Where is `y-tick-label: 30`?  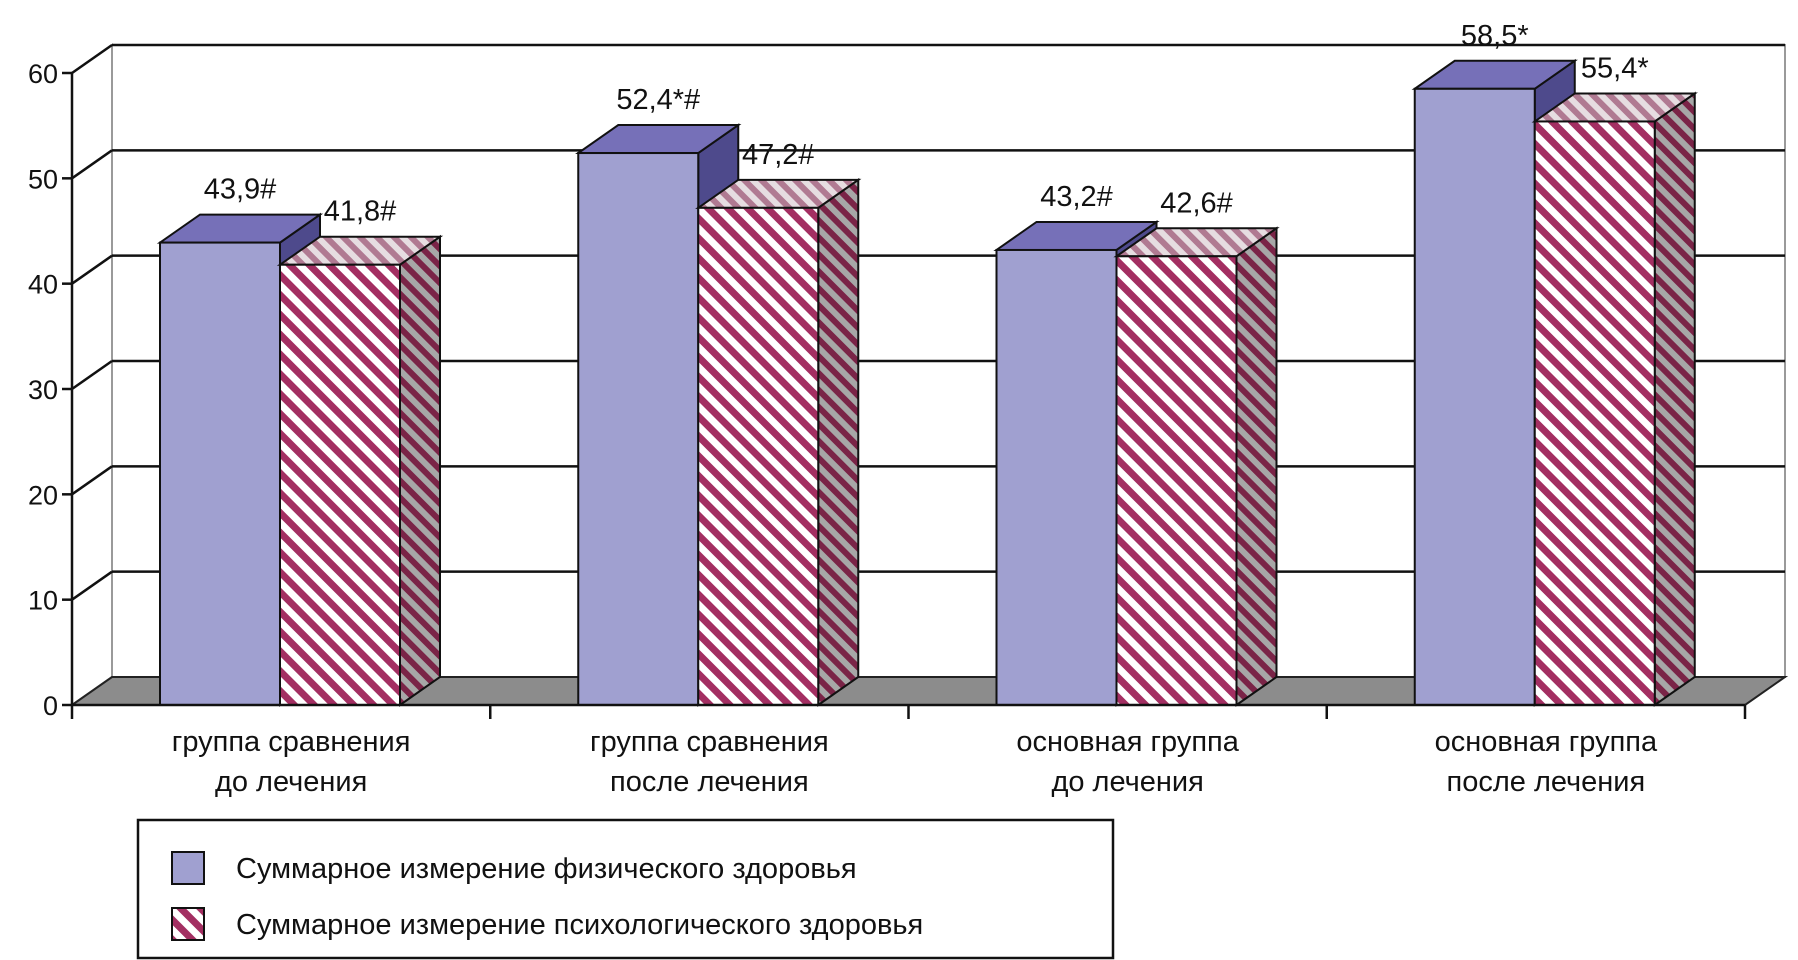 y-tick-label: 30 is located at coordinates (43, 390).